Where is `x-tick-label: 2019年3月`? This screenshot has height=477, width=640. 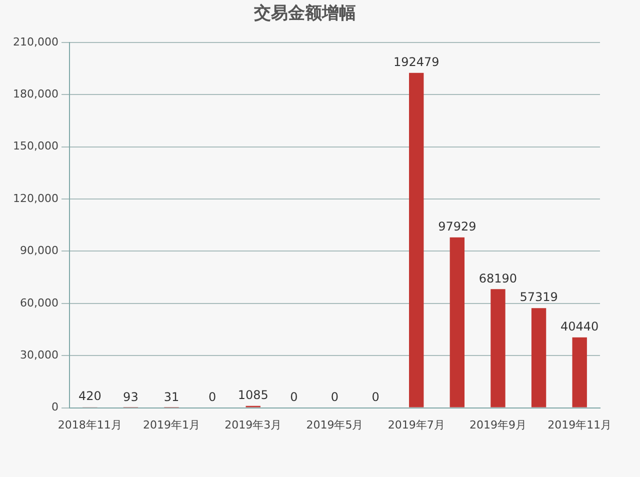
x-tick-label: 2019年3月 is located at coordinates (253, 425).